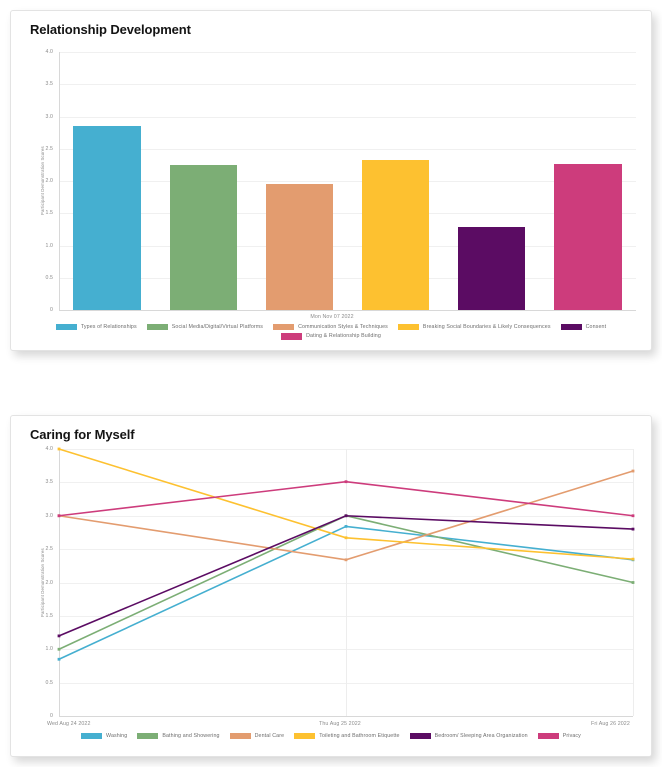 This screenshot has width=662, height=767. I want to click on legend-item: Privacy, so click(559, 735).